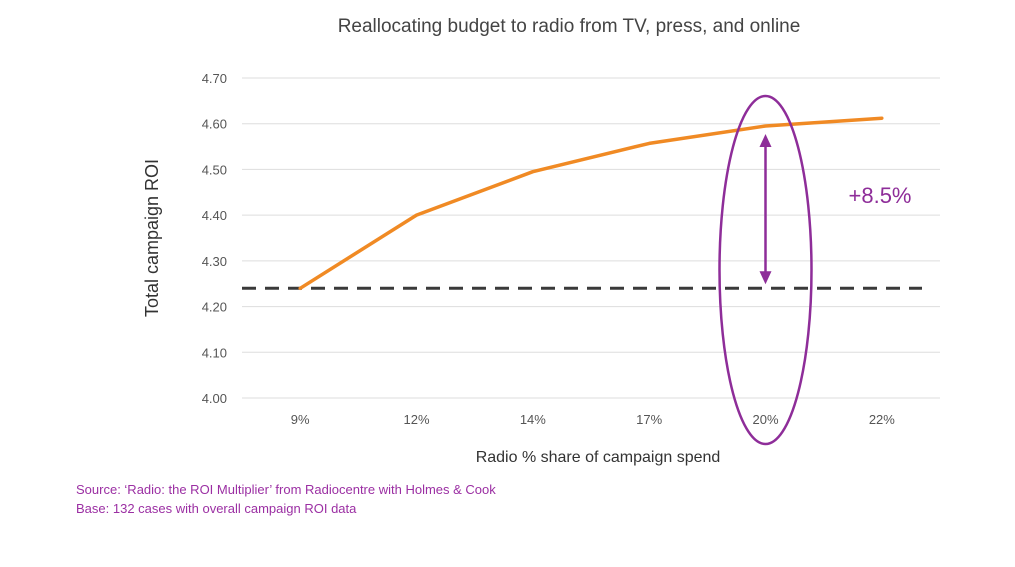  I want to click on x-tick-label: 9%, so click(300, 419).